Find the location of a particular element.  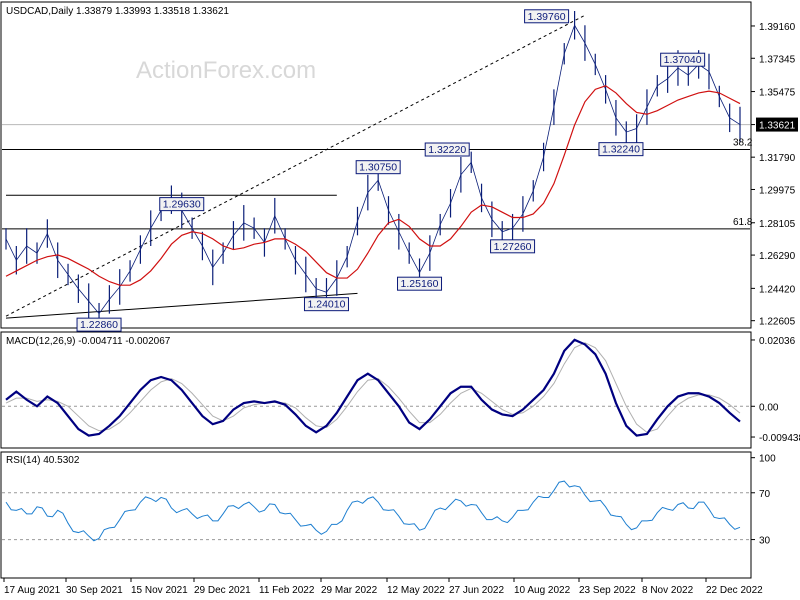

annotation-label: 1.24010 is located at coordinates (326, 305).